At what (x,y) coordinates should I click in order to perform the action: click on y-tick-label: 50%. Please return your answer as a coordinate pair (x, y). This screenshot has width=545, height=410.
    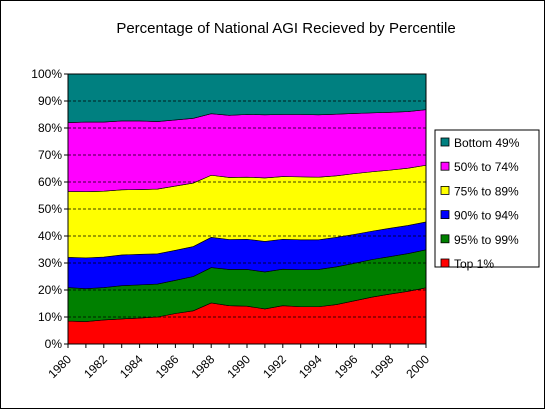
    Looking at the image, I should click on (50, 209).